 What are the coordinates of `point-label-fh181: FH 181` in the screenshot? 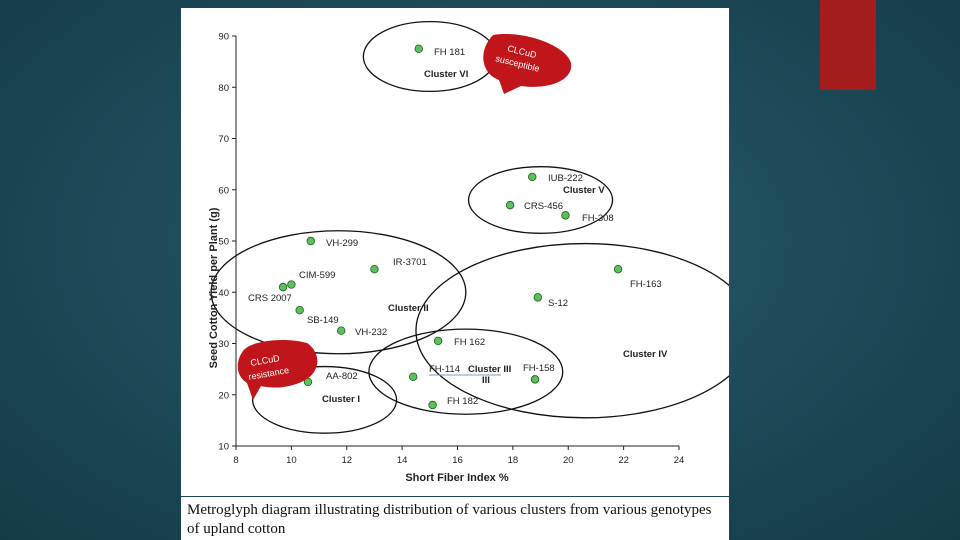 It's located at (449, 52).